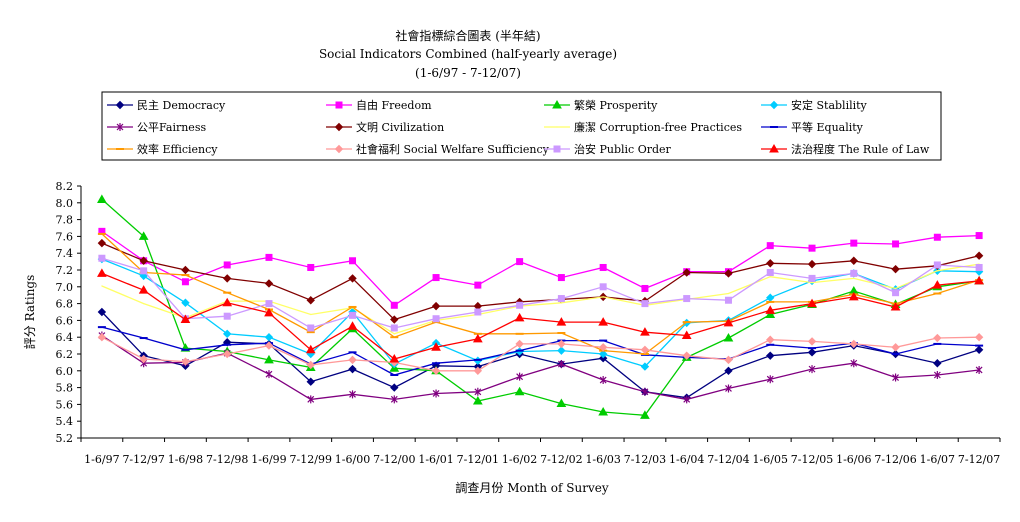 The width and height of the screenshot is (1020, 522). I want to click on legend-item-stablility: 安定 Stablility, so click(814, 105).